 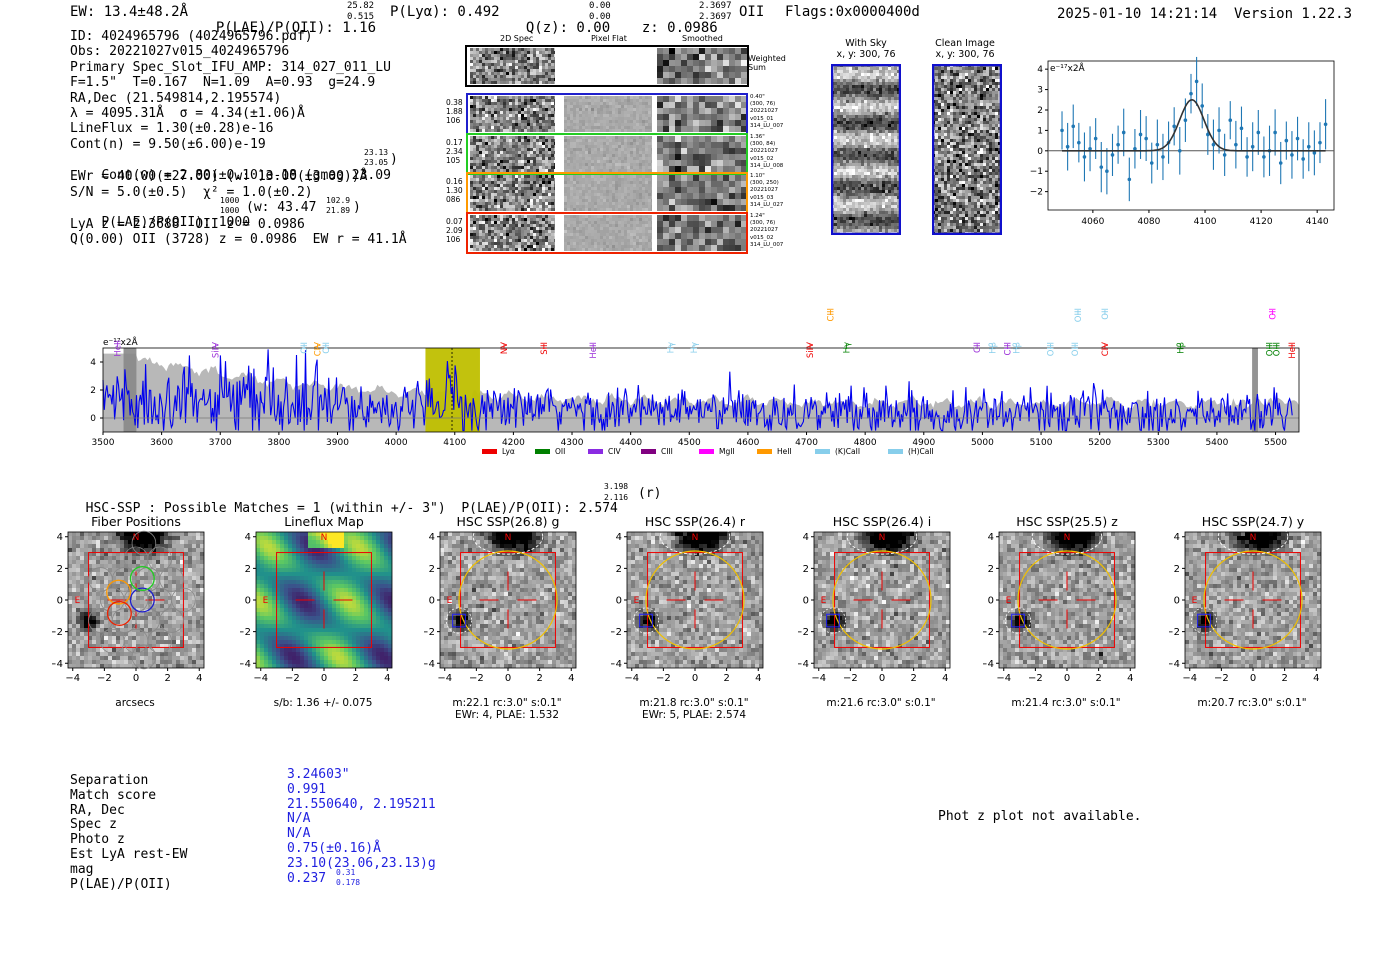 What do you see at coordinates (394, 160) in the screenshot?
I see `info-contw-close: )` at bounding box center [394, 160].